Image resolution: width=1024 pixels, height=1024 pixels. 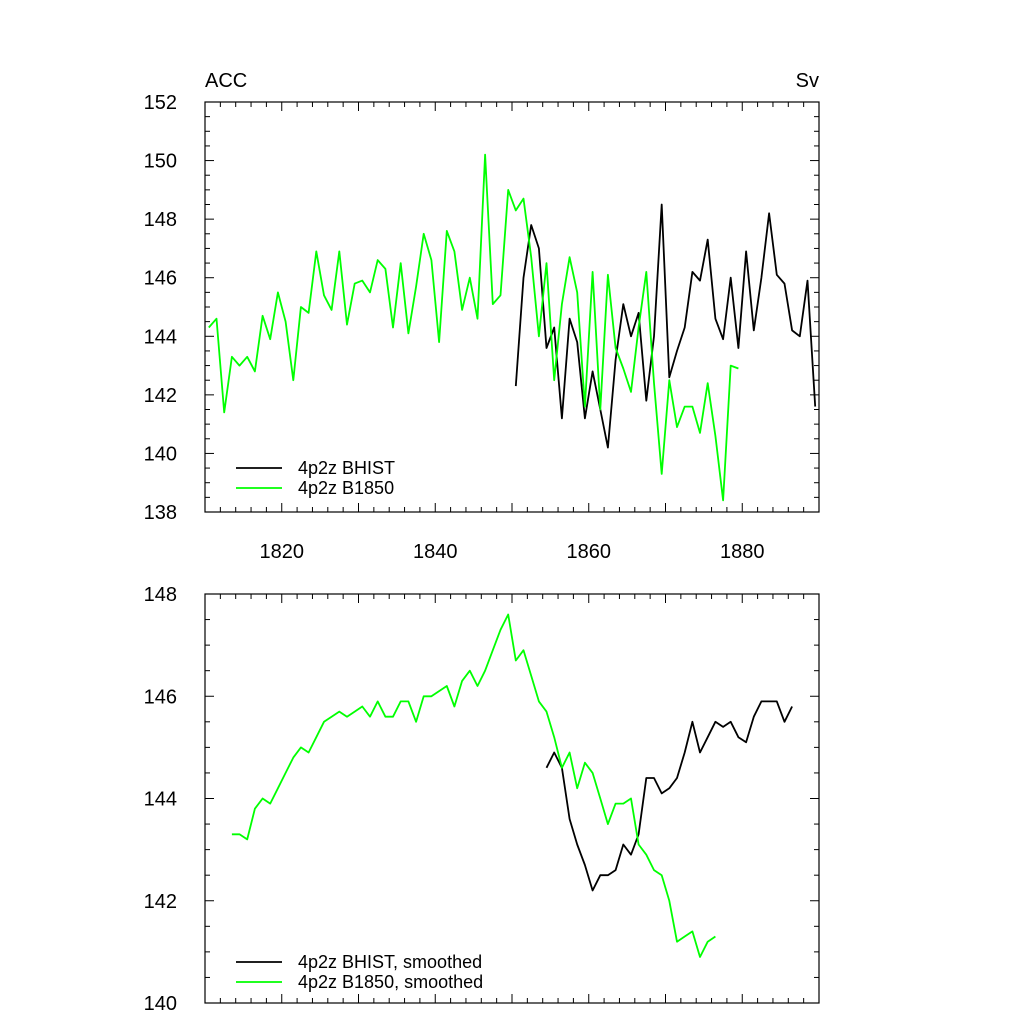 I want to click on legend-label: 4p2z BHIST, so click(x=346, y=468).